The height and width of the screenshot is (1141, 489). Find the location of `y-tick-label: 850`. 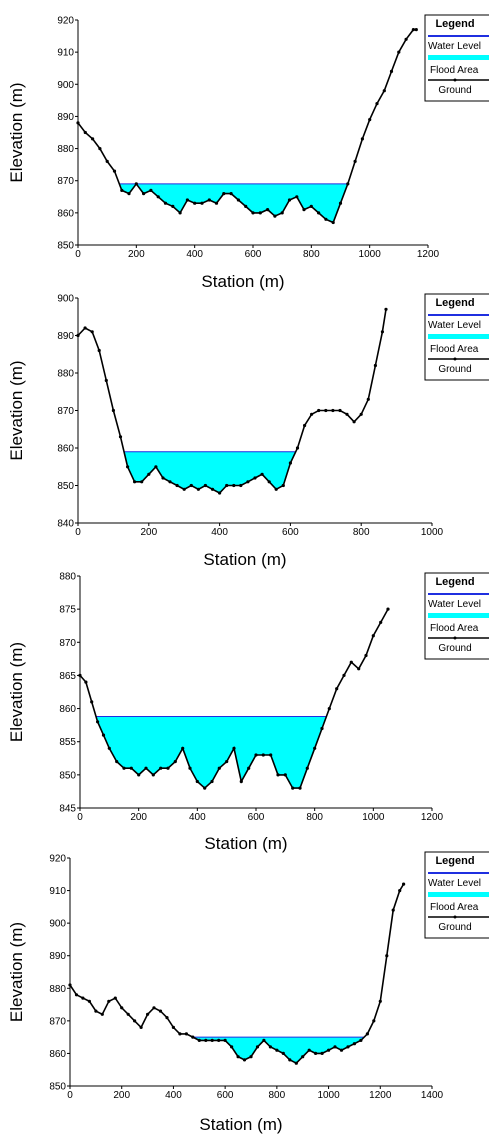

y-tick-label: 850 is located at coordinates (57, 1087).